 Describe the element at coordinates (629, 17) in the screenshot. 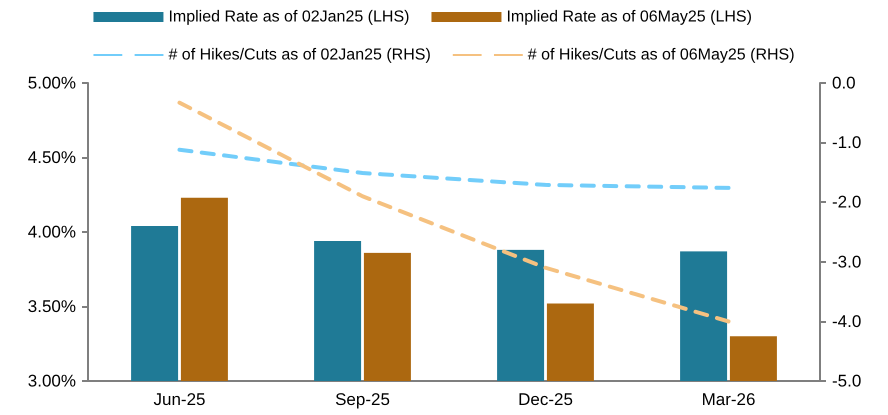

I see `legend-label: Implied Rate as of 06May25 (LHS)` at that location.